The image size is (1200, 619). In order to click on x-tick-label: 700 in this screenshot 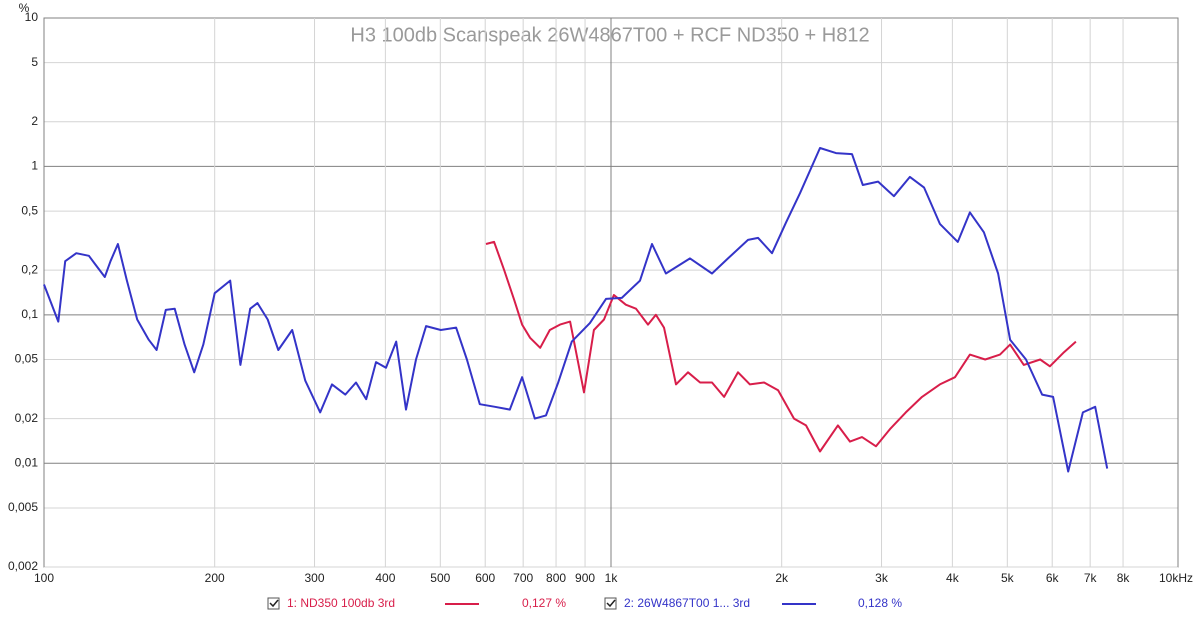, I will do `click(523, 578)`.